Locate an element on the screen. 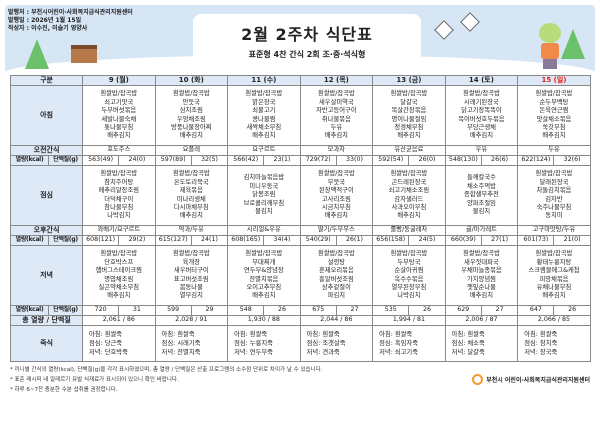 Image resolution: width=600 pixels, height=422 pixels. kcal-value: 647 is located at coordinates (536, 310).